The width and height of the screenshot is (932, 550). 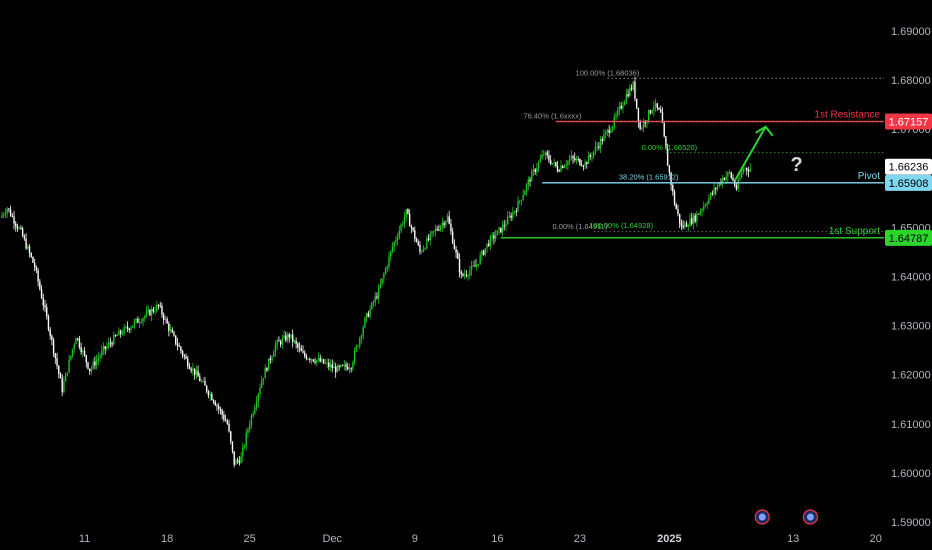 I want to click on x-tick-label: 25, so click(x=250, y=539).